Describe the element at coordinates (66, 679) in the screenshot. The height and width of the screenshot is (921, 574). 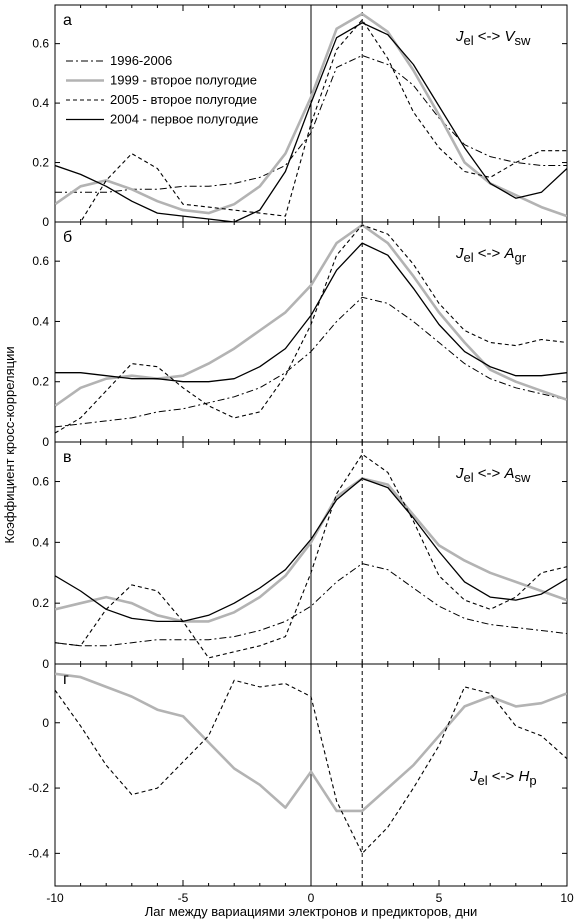
I see `panel-letter: г` at that location.